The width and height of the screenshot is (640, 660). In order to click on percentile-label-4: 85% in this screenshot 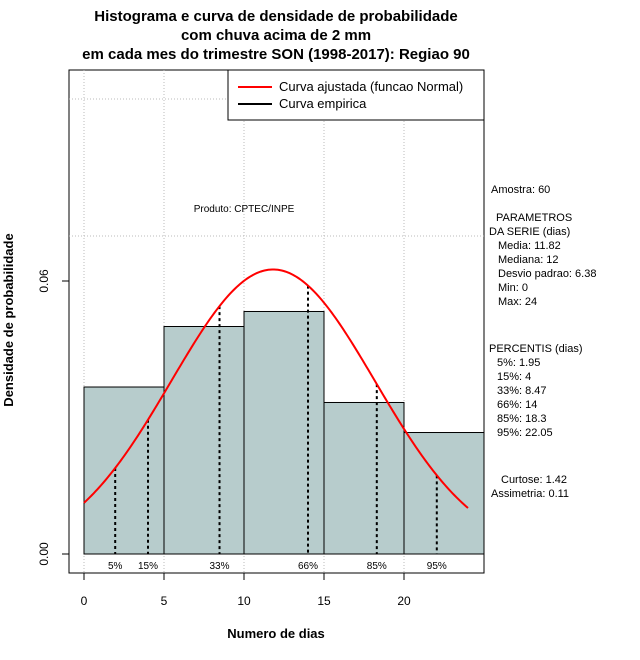, I will do `click(377, 566)`.